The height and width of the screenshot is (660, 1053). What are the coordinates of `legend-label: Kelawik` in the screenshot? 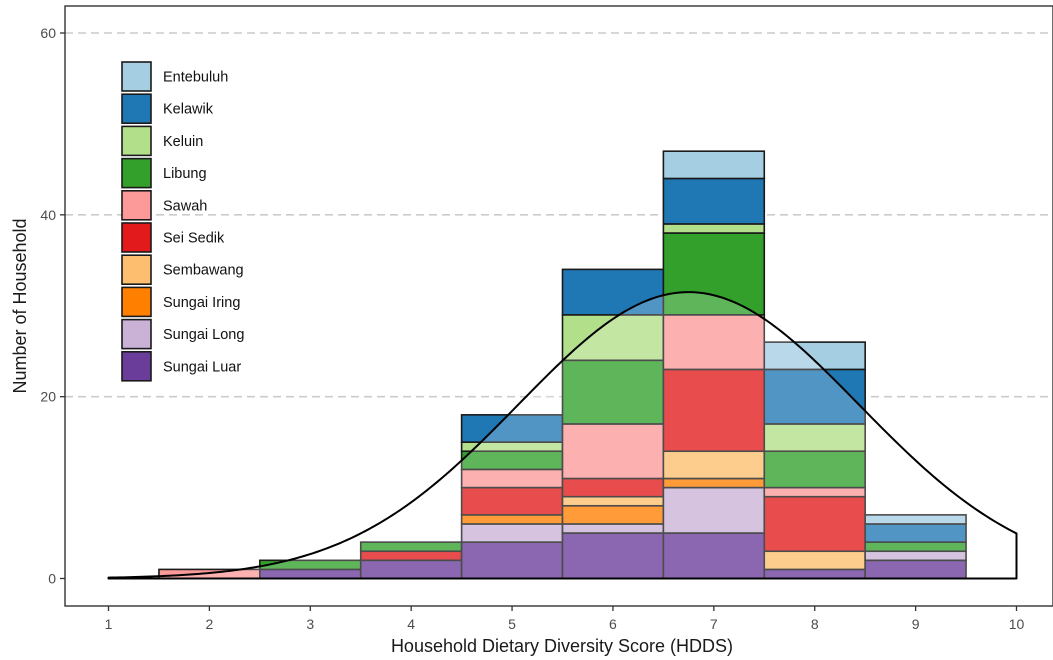 It's located at (188, 110).